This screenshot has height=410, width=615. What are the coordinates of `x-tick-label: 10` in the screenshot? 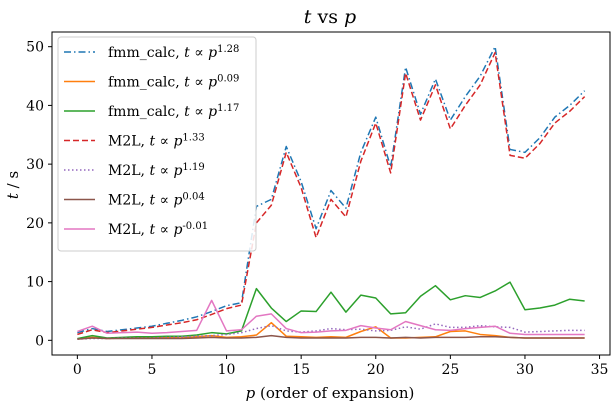 It's located at (227, 370).